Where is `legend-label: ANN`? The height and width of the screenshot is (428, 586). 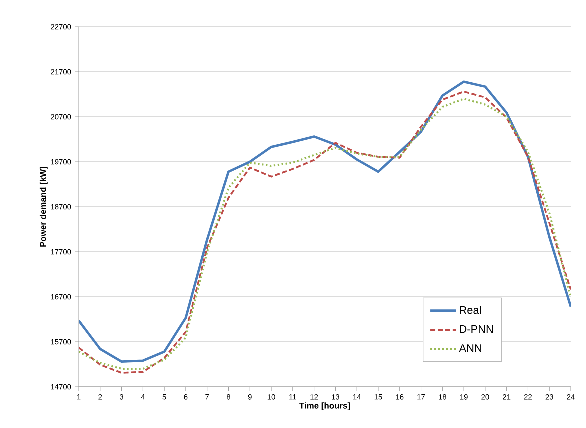
legend-label: ANN is located at coordinates (470, 348).